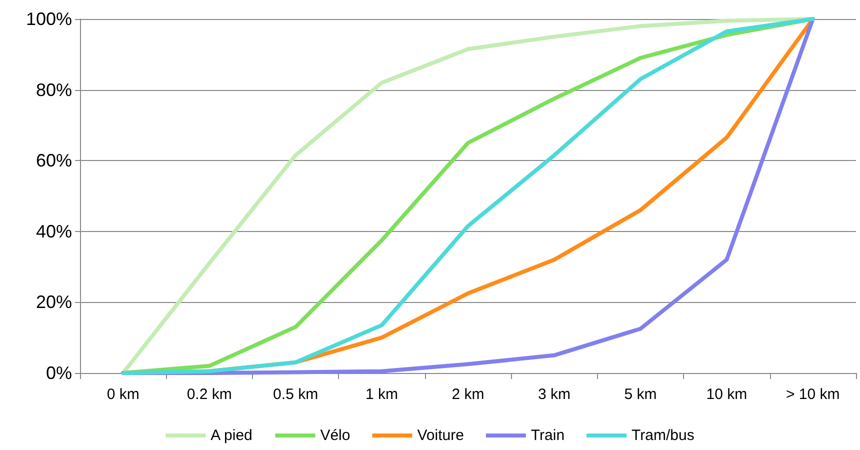 The image size is (860, 450). What do you see at coordinates (382, 394) in the screenshot?
I see `x-tick-label: 1 km` at bounding box center [382, 394].